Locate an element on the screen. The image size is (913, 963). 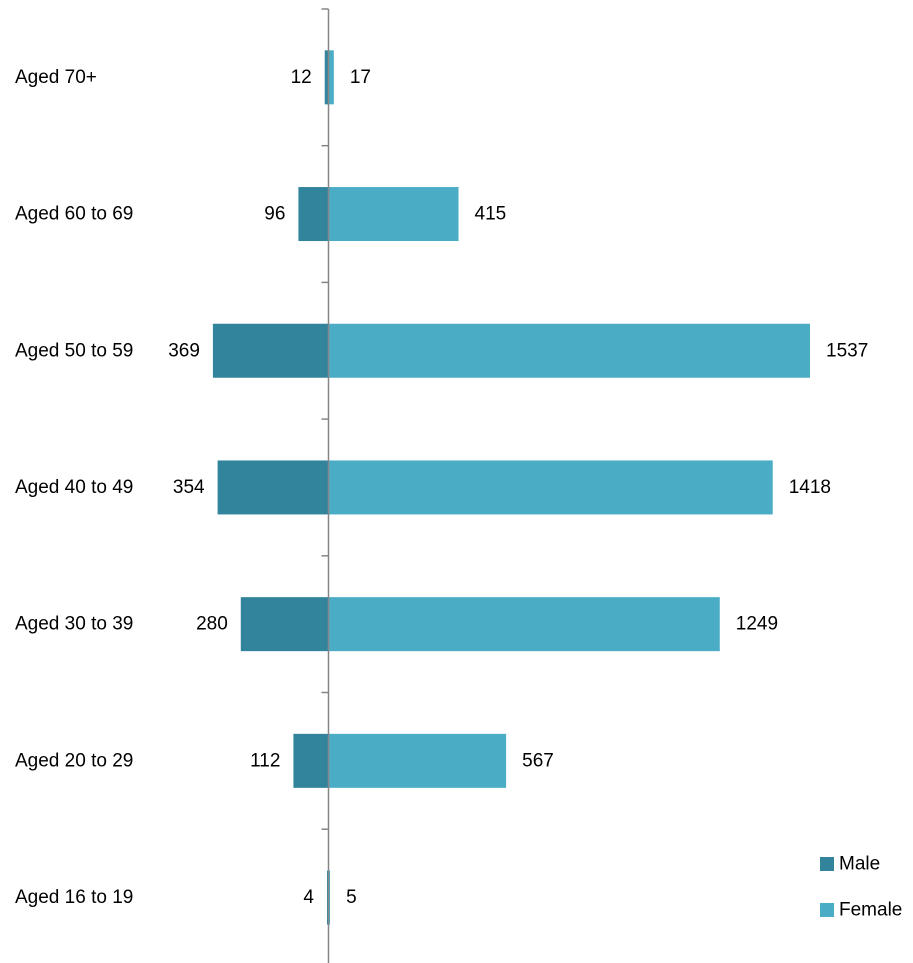
category-axis is located at coordinates (325, 485).